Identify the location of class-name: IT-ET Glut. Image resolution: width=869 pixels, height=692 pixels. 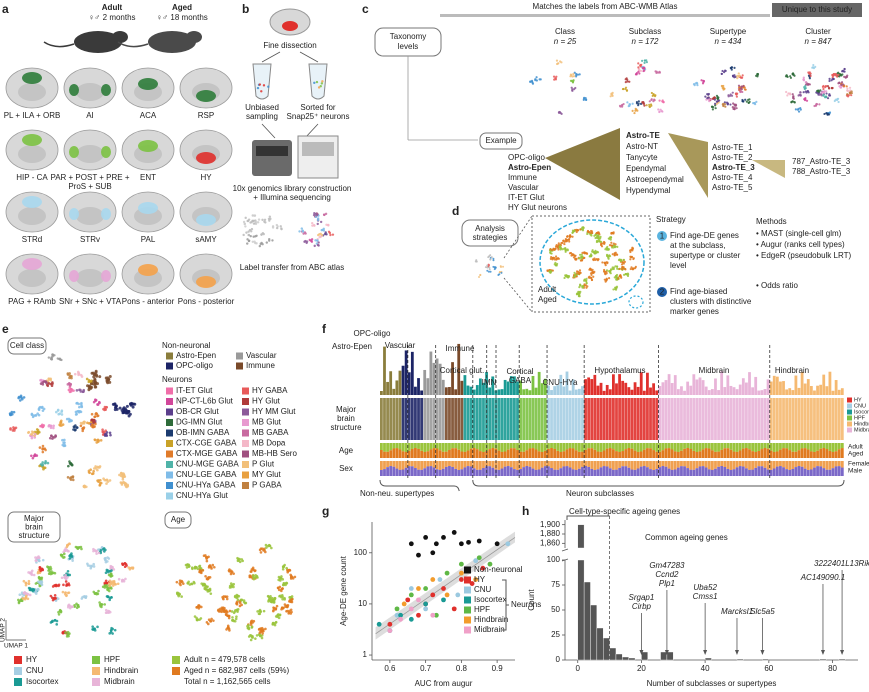
(526, 197).